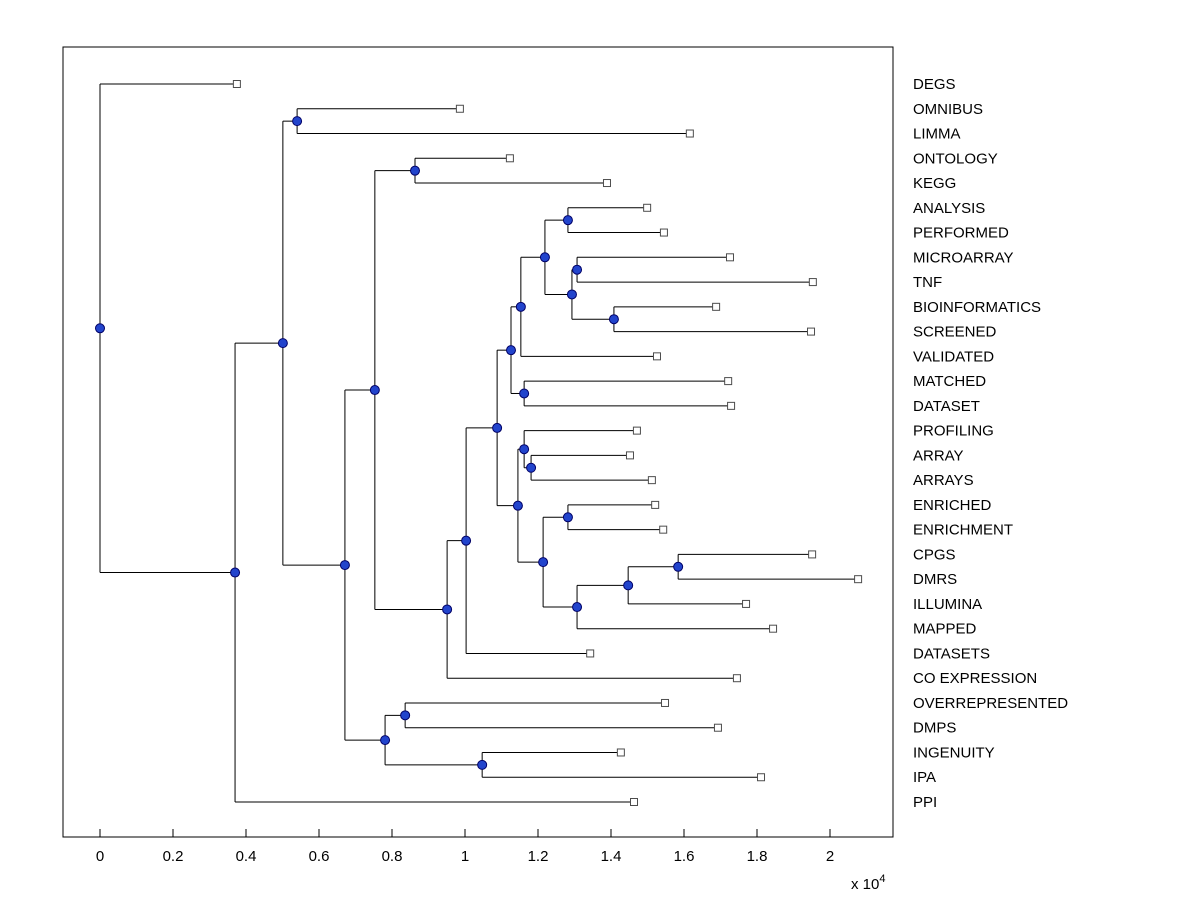 This screenshot has width=1200, height=900. I want to click on leaf-label: ENRICHED, so click(952, 505).